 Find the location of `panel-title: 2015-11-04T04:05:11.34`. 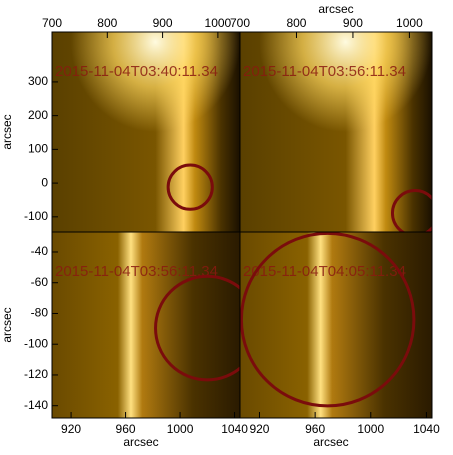

panel-title: 2015-11-04T04:05:11.34 is located at coordinates (324, 271).